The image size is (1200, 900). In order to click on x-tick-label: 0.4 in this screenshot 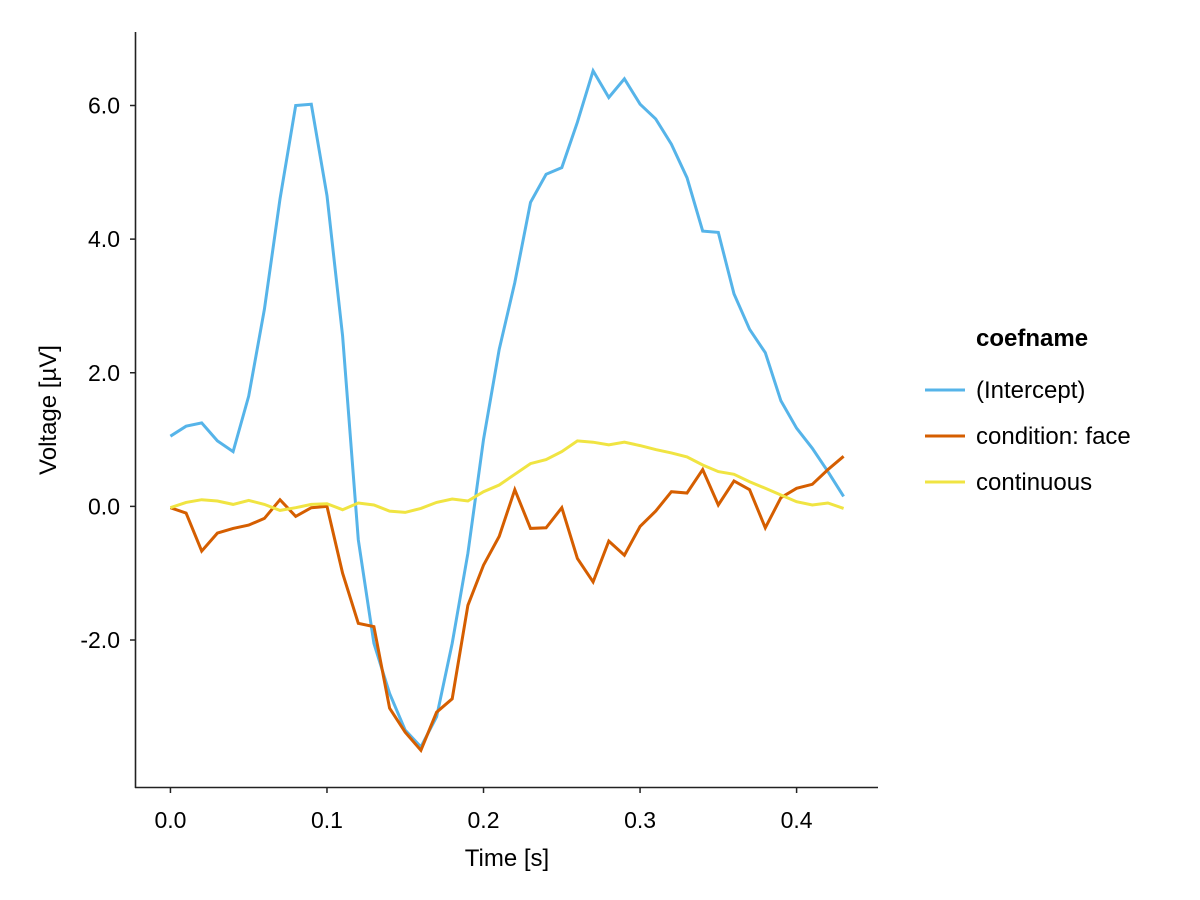, I will do `click(797, 820)`.